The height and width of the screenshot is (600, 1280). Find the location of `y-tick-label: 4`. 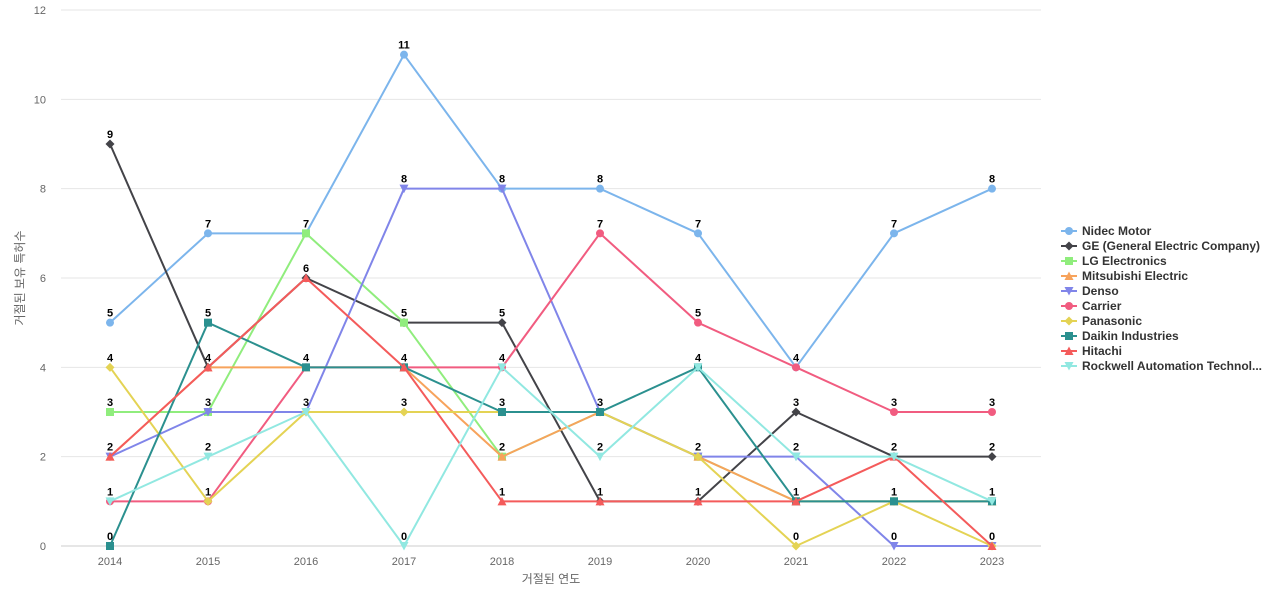

y-tick-label: 4 is located at coordinates (43, 368).